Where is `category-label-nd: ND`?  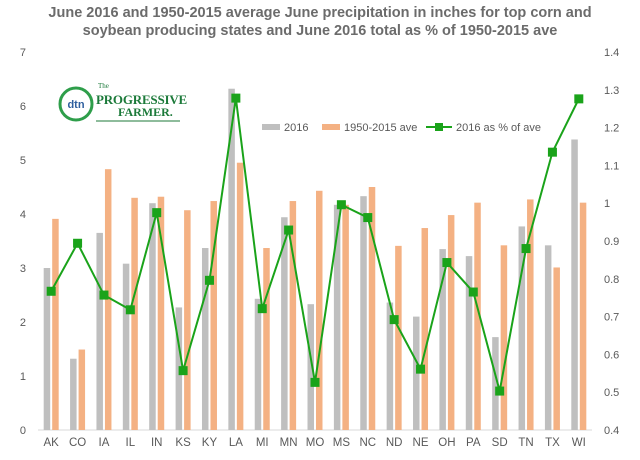
category-label-nd: ND is located at coordinates (394, 443).